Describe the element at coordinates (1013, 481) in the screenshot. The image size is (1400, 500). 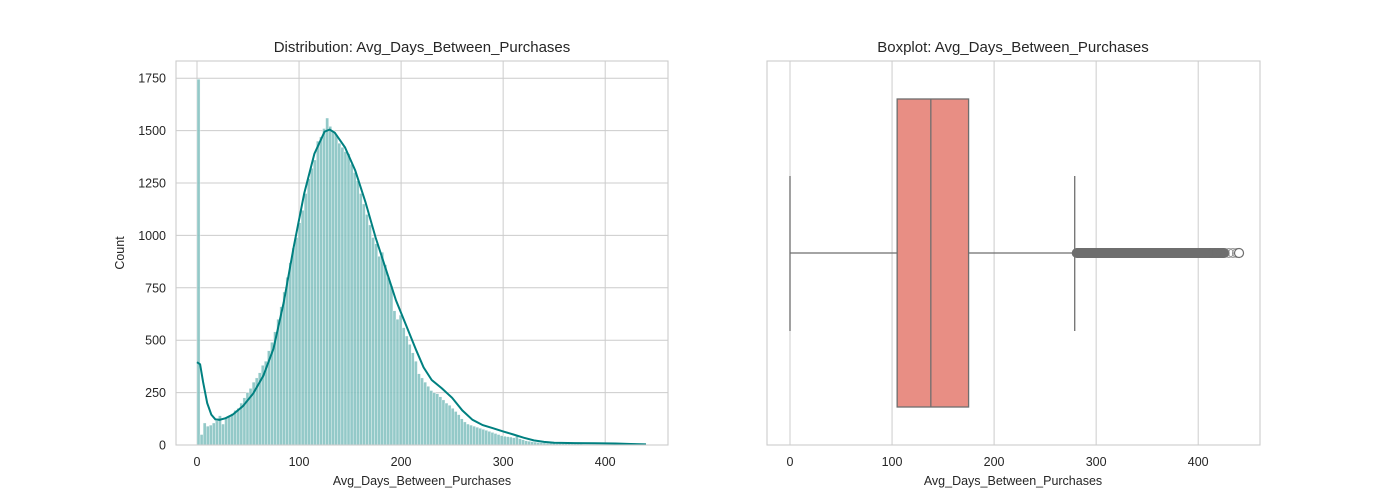
I see `boxplot-x-axis-label: Avg_Days_Between_Purchases` at that location.